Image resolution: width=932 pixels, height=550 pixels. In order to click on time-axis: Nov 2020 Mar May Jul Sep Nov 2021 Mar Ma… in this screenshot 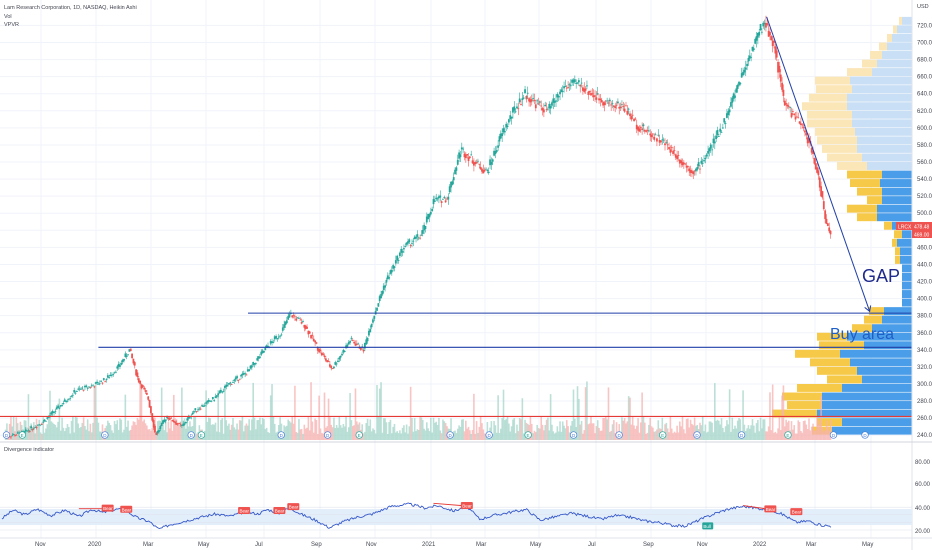, I will do `click(454, 545)`.